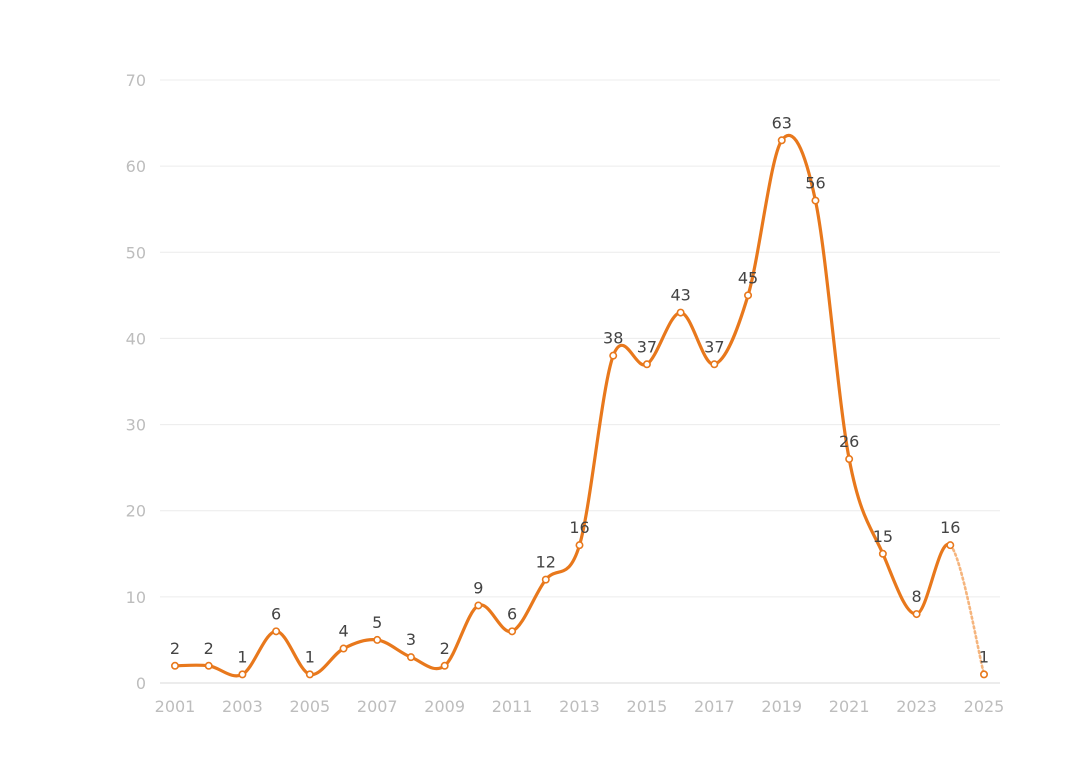 The height and width of the screenshot is (762, 1080). What do you see at coordinates (136, 252) in the screenshot?
I see `y-tick-label: 50` at bounding box center [136, 252].